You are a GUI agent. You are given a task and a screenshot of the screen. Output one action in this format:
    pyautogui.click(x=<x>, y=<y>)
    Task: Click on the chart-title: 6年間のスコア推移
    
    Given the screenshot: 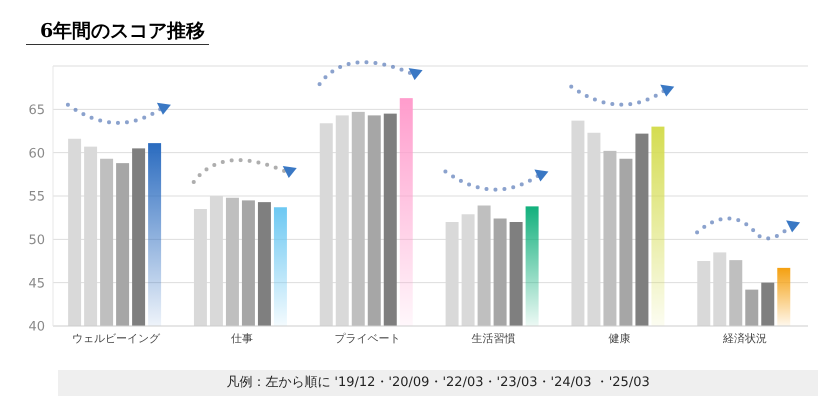 What is the action you would take?
    pyautogui.click(x=118, y=31)
    